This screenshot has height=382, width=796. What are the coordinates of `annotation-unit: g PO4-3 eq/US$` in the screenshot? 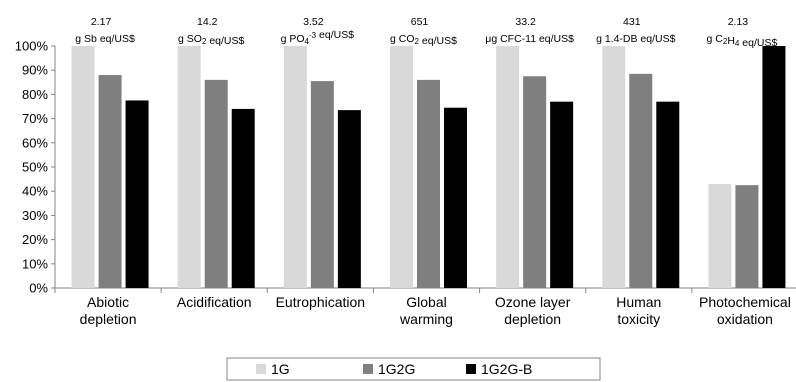 It's located at (318, 37).